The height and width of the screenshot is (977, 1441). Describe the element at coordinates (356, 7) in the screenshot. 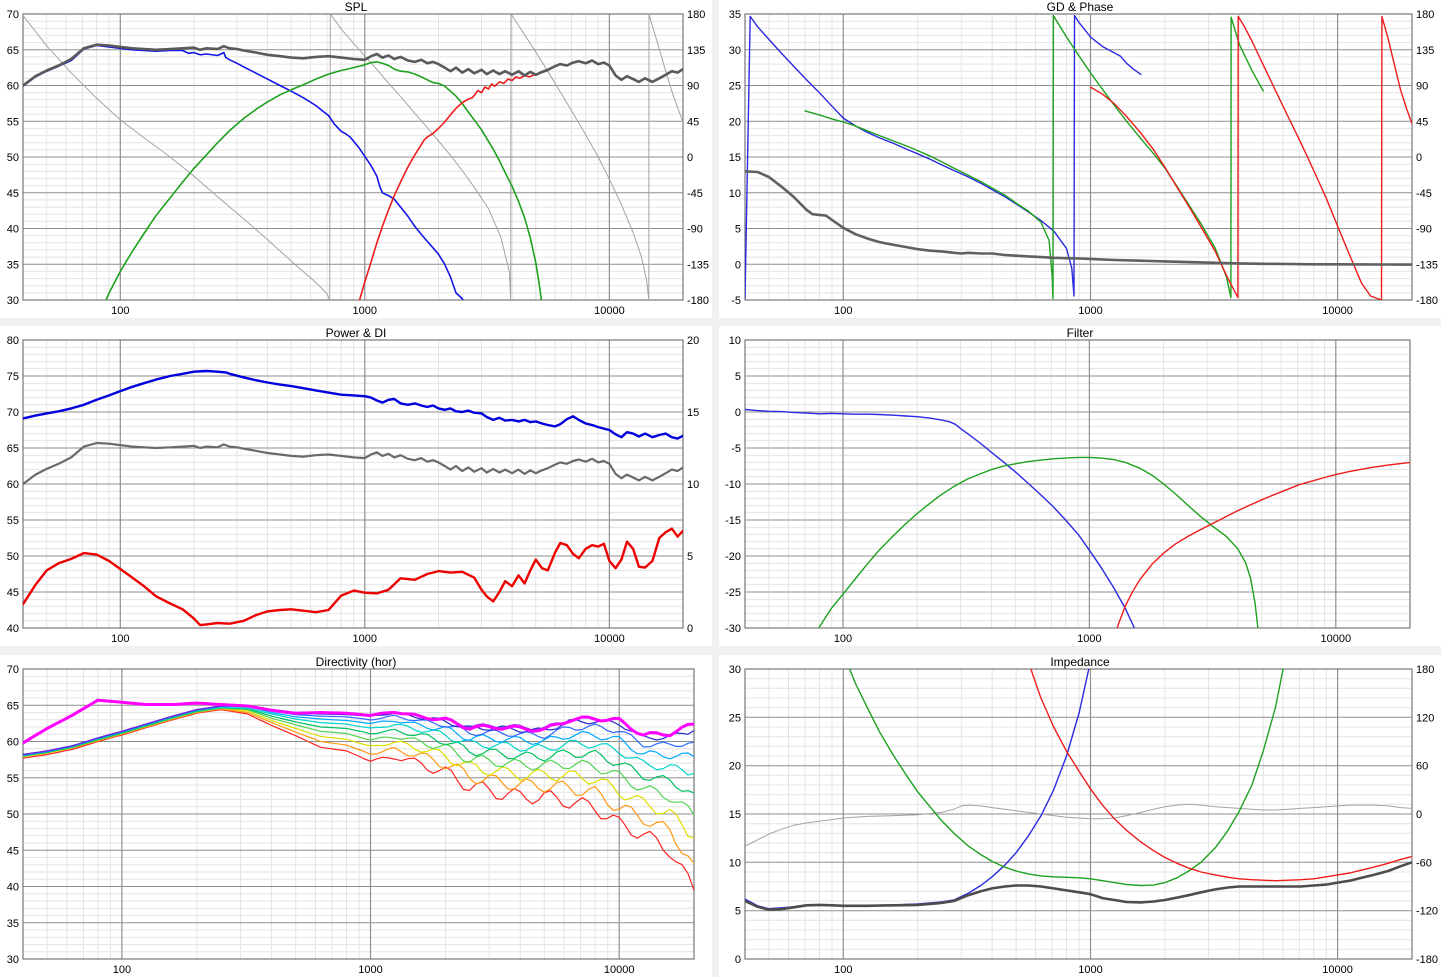

I see `spl-chart-title: SPL` at that location.